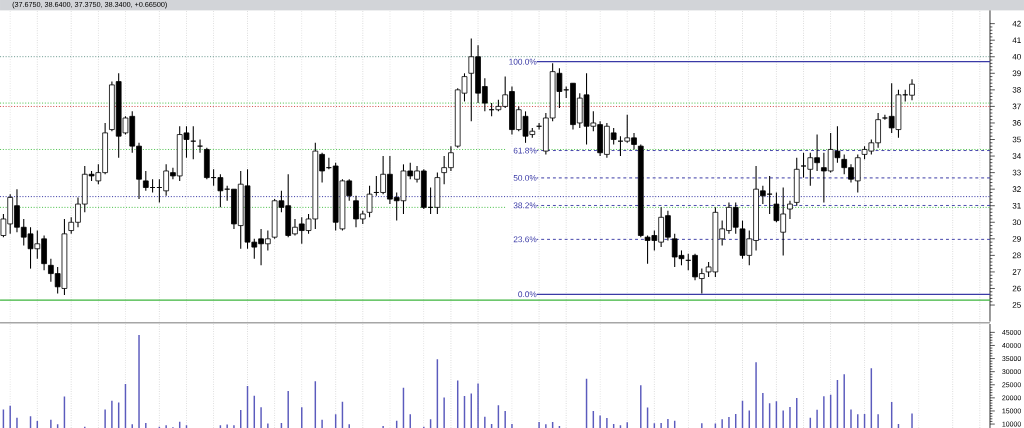 This screenshot has width=1024, height=428. What do you see at coordinates (1016, 23) in the screenshot?
I see `y-tick-label: 42` at bounding box center [1016, 23].